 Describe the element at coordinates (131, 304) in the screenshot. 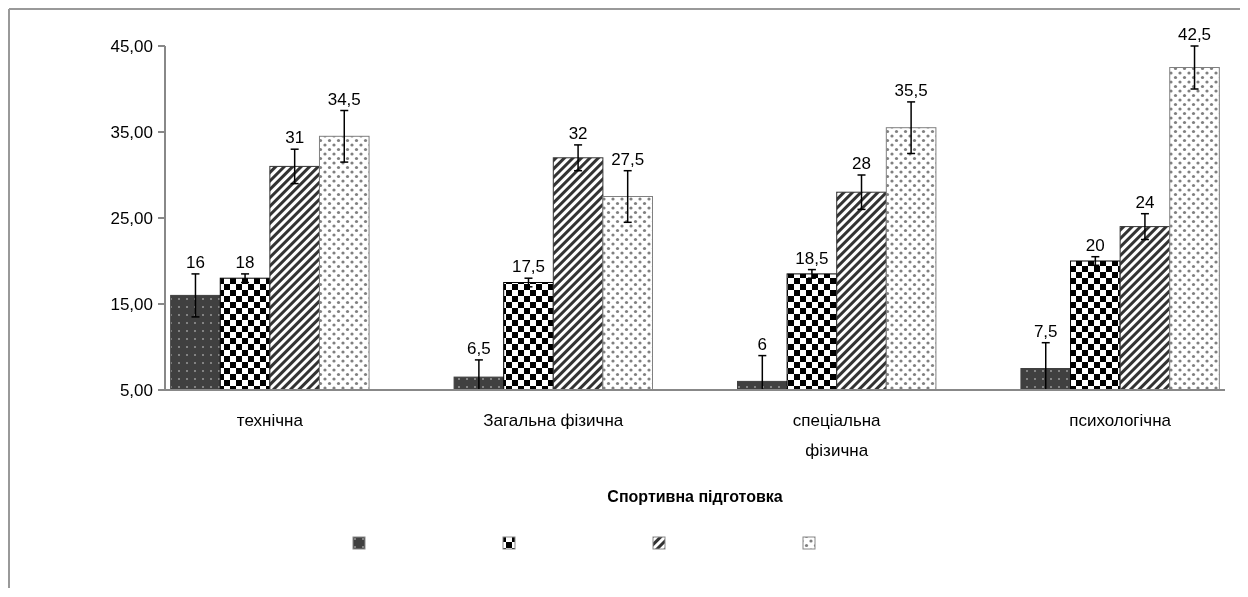

I see `y-tick-label: 15,00` at that location.